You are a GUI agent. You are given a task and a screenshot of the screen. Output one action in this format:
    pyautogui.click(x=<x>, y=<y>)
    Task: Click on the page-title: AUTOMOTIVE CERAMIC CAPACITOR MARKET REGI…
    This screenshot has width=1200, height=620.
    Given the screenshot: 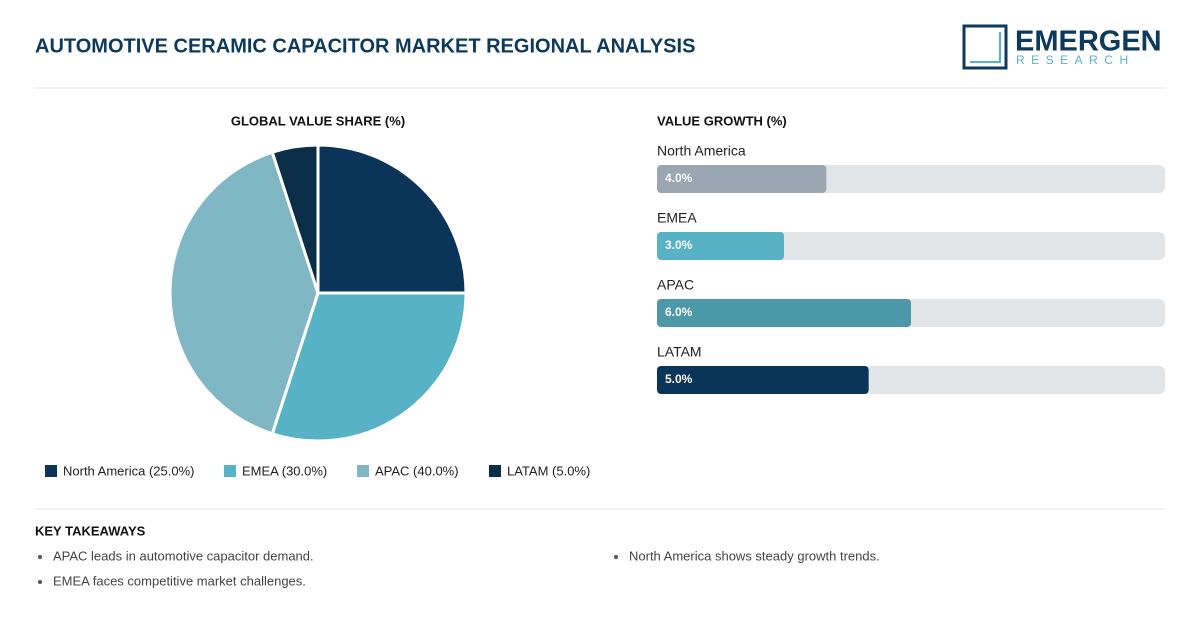 What is the action you would take?
    pyautogui.click(x=365, y=46)
    